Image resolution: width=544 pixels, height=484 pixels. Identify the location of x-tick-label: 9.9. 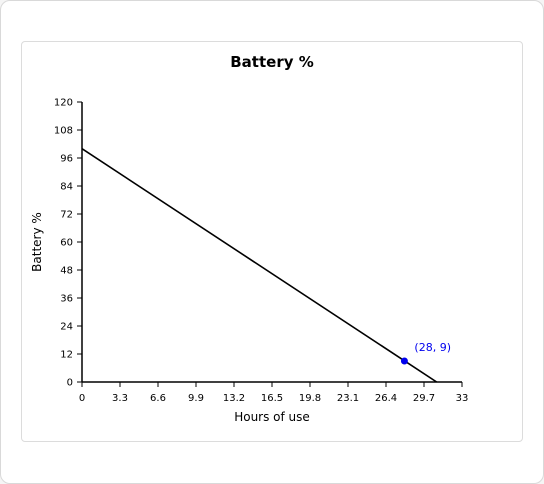
(196, 398).